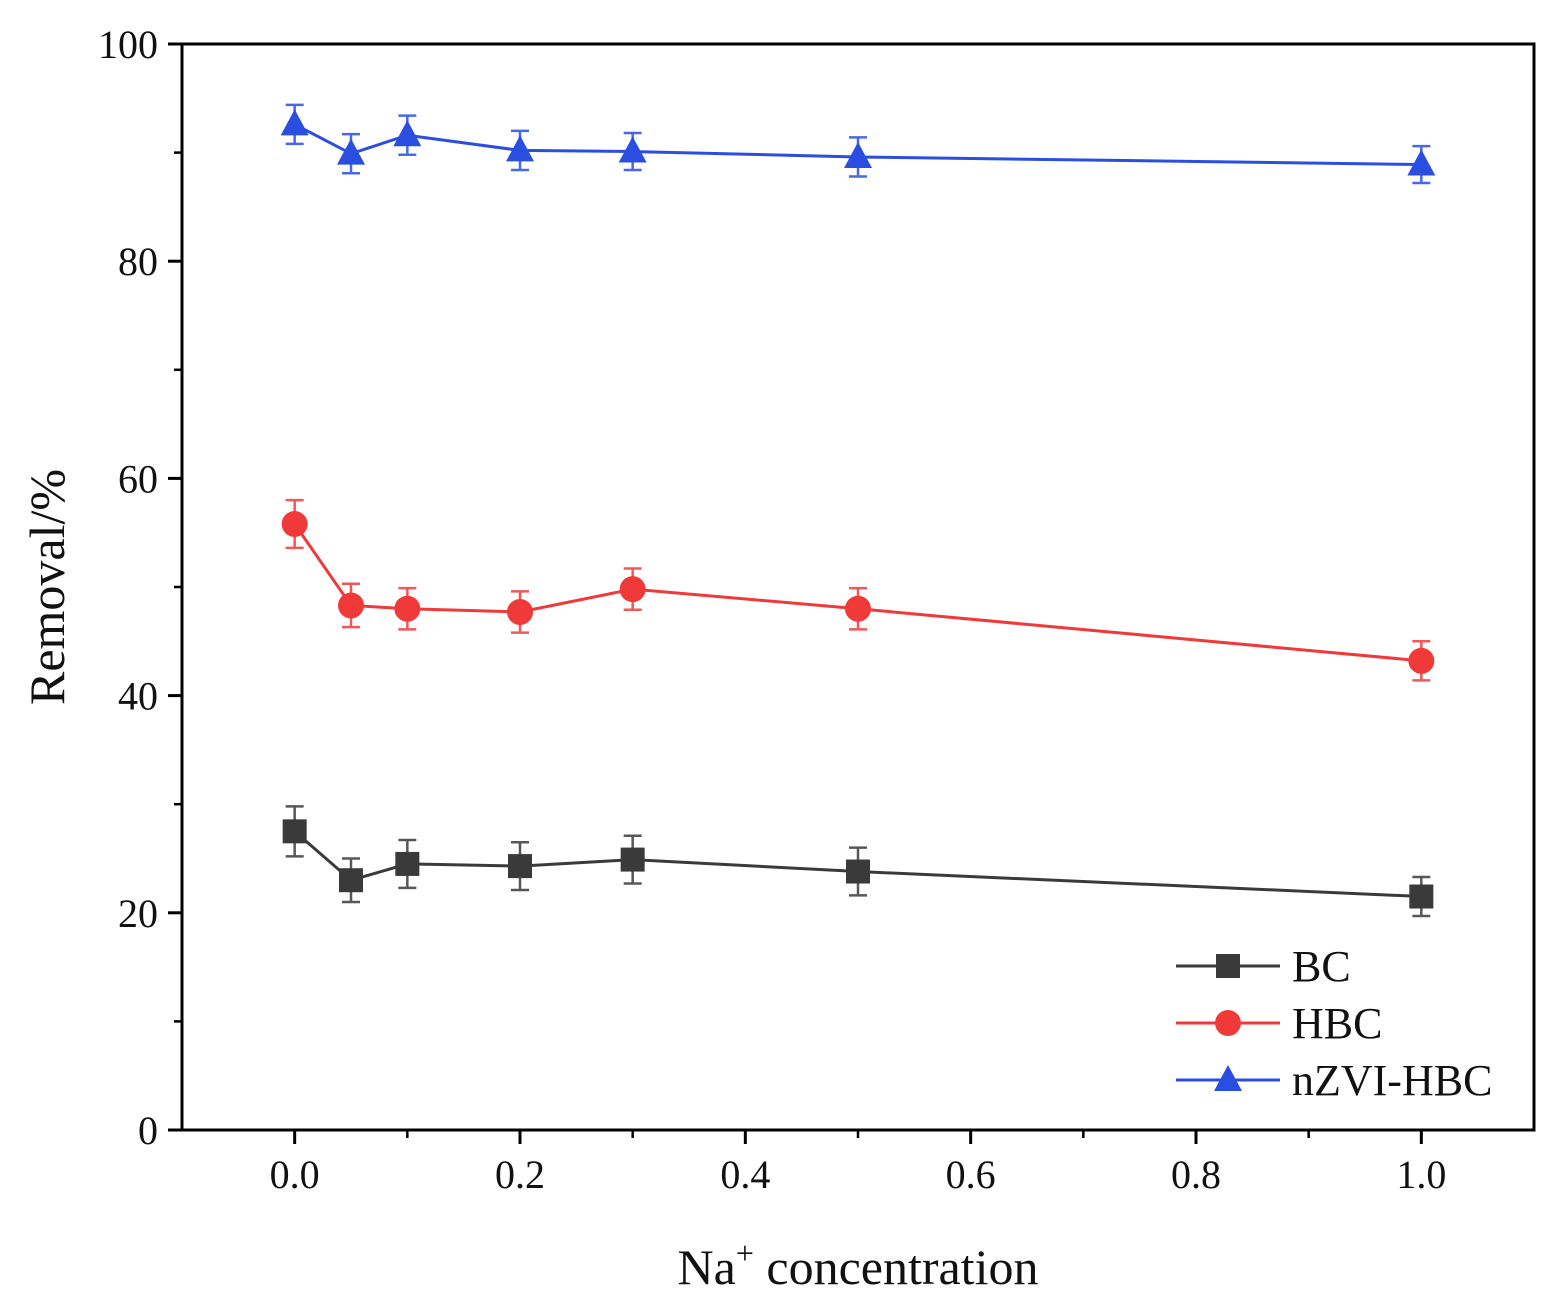  What do you see at coordinates (1279, 1023) in the screenshot?
I see `legend-item-hbc: HBC` at bounding box center [1279, 1023].